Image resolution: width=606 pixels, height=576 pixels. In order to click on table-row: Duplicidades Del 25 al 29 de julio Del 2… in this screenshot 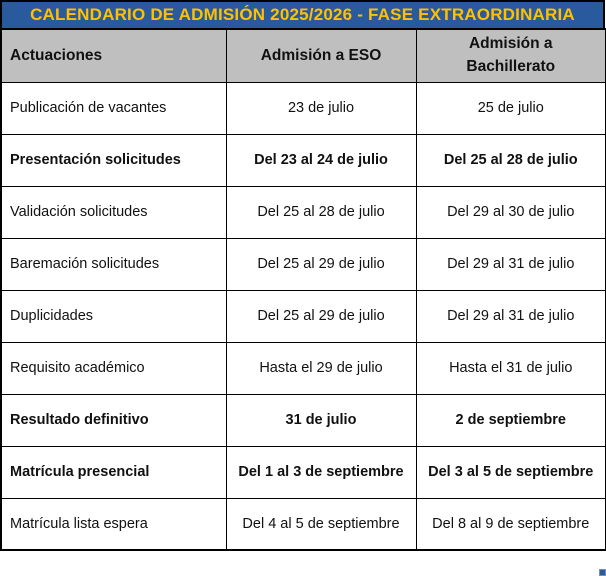, I will do `click(303, 316)`.